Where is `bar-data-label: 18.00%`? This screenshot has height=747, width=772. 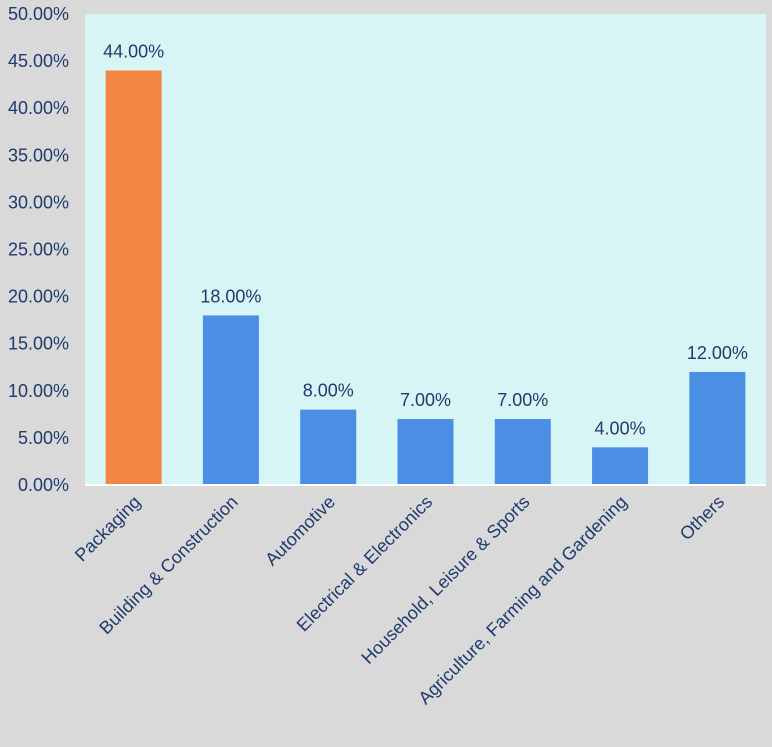
bar-data-label: 18.00% is located at coordinates (230, 296).